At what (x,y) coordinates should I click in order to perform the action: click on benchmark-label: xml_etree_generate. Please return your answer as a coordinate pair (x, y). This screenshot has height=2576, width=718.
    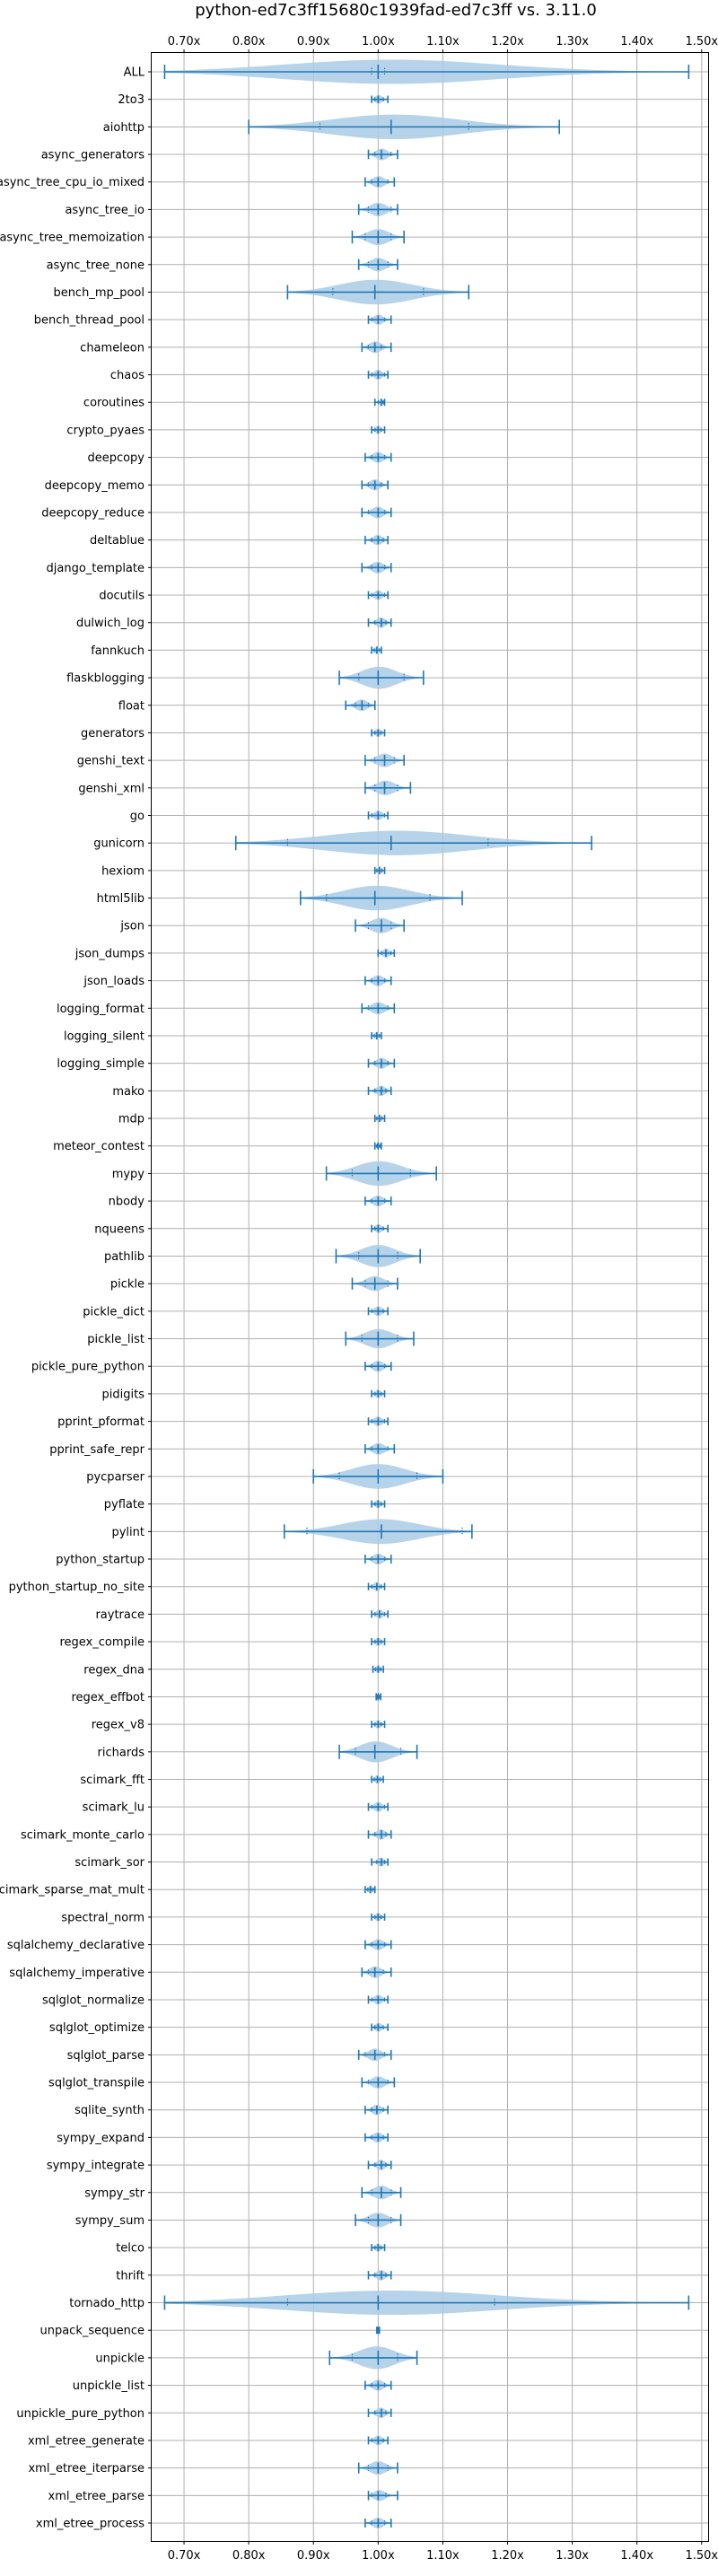
    Looking at the image, I should click on (86, 2441).